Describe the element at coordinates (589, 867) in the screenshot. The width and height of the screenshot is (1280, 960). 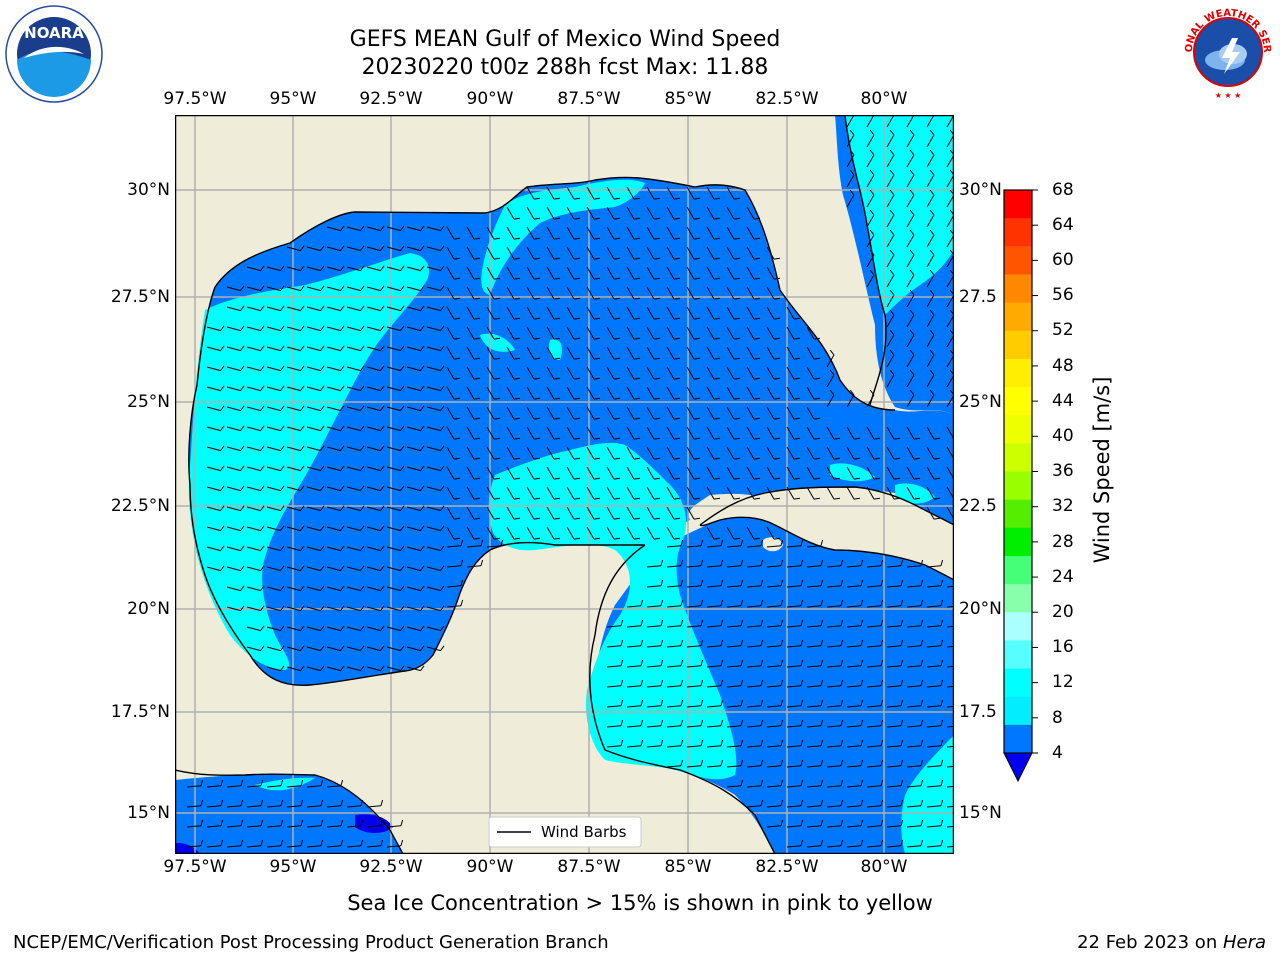
I see `lon-tick-bottom: 87.5°W` at that location.